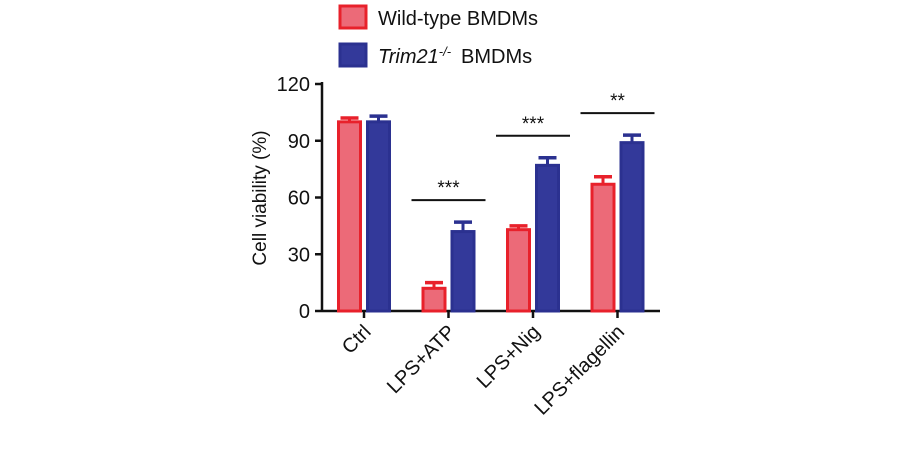 The width and height of the screenshot is (900, 450). What do you see at coordinates (304, 312) in the screenshot?
I see `y-tick-label: 0` at bounding box center [304, 312].